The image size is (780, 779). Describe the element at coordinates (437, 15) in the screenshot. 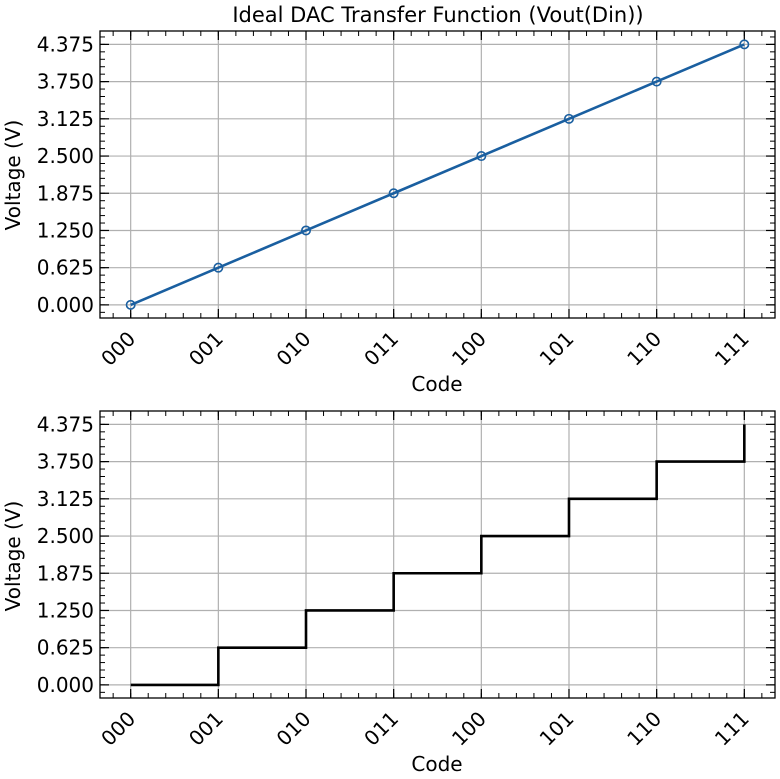

I see `chart-title: Ideal DAC Transfer Function (Vout(Din))` at that location.